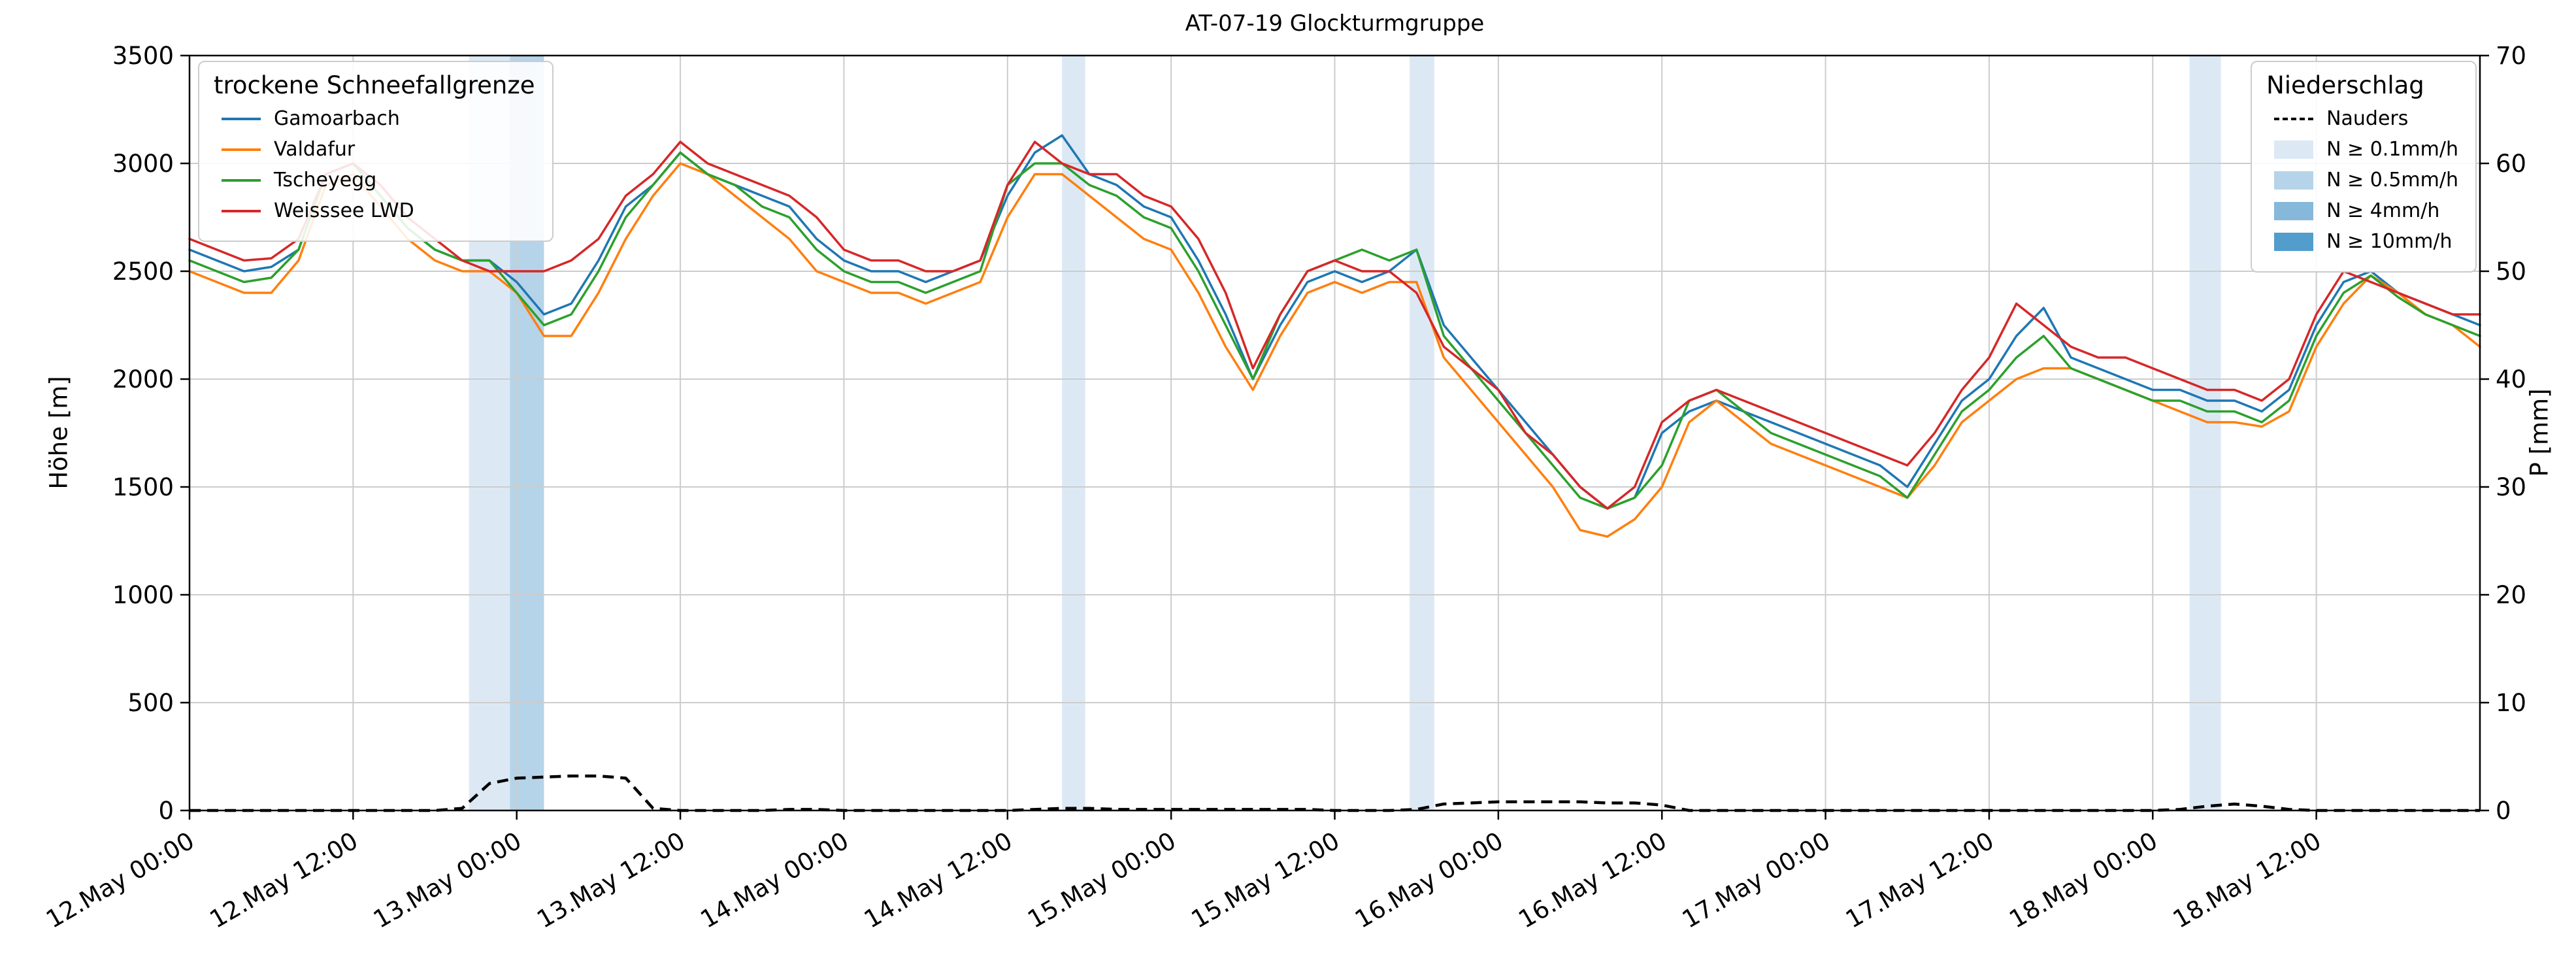 The image size is (2576, 968). Describe the element at coordinates (337, 118) in the screenshot. I see `legend-label-gamoarbach: Gamoarbach` at that location.